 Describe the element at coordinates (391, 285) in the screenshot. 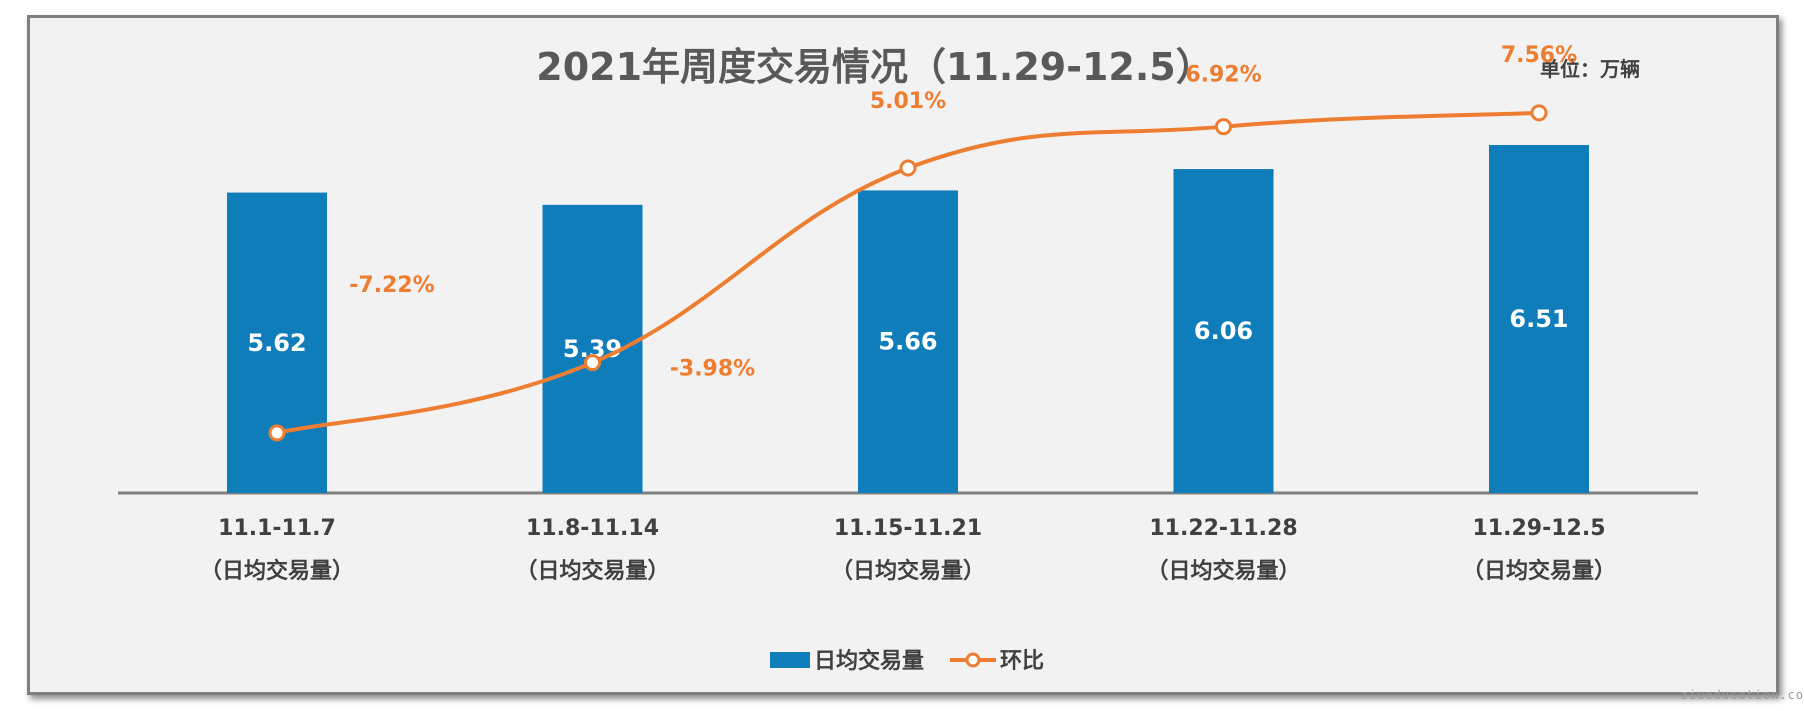

I see `line-value-label: -7.22%` at that location.